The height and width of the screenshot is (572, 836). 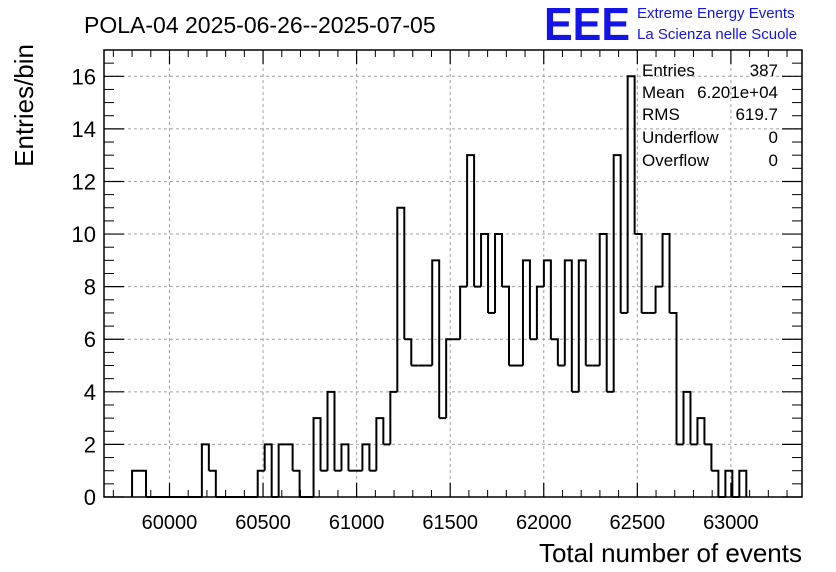 I want to click on eee-logo-letters: EEE, so click(x=587, y=25).